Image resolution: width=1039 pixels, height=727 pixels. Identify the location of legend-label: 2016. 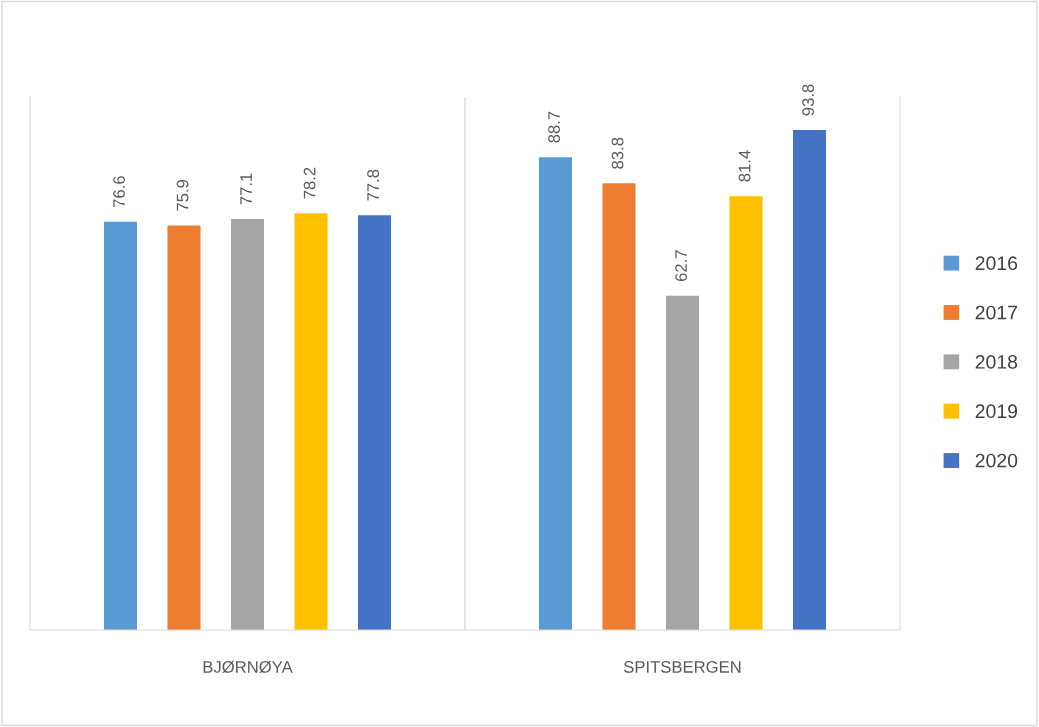
(996, 263).